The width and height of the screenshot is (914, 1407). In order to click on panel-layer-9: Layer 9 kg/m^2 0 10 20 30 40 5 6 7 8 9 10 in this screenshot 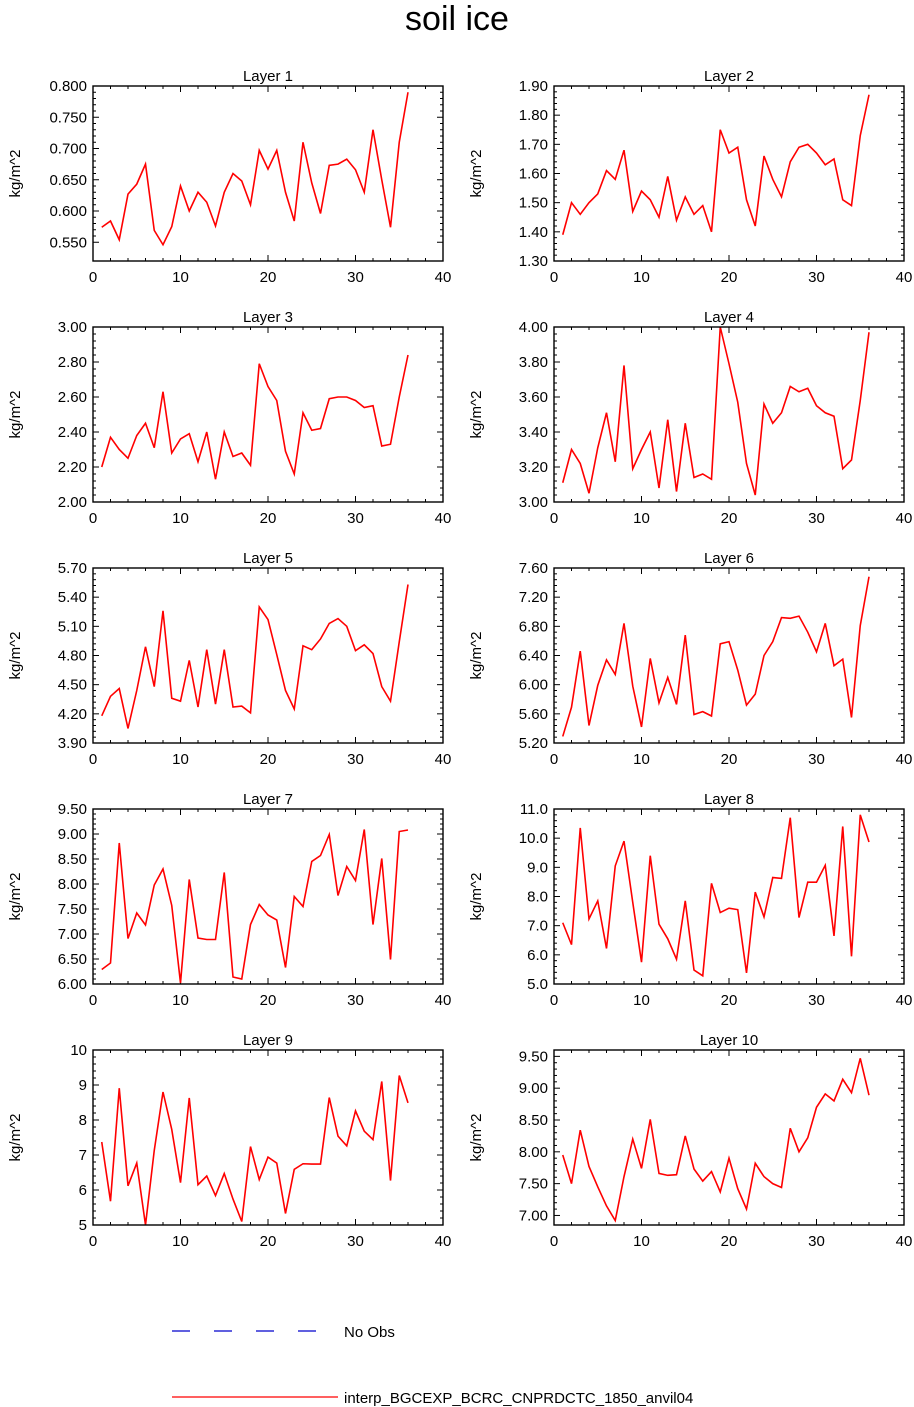, I will do `click(229, 1141)`.